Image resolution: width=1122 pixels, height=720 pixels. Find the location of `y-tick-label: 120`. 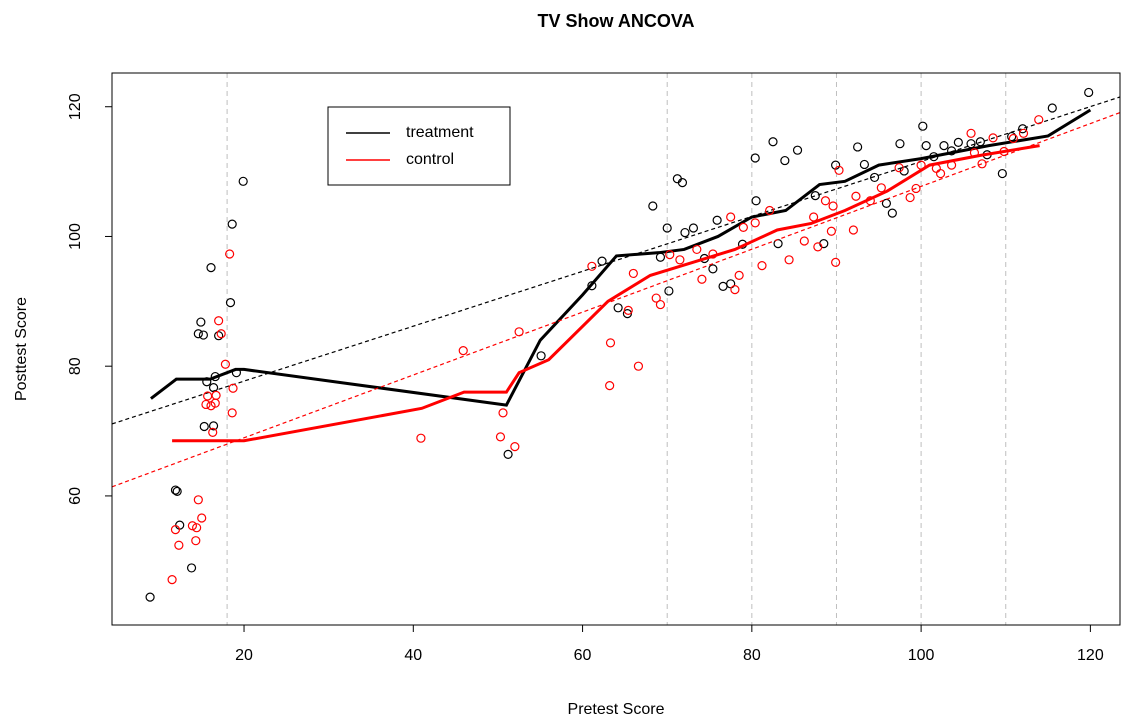

y-tick-label: 120 is located at coordinates (75, 106).